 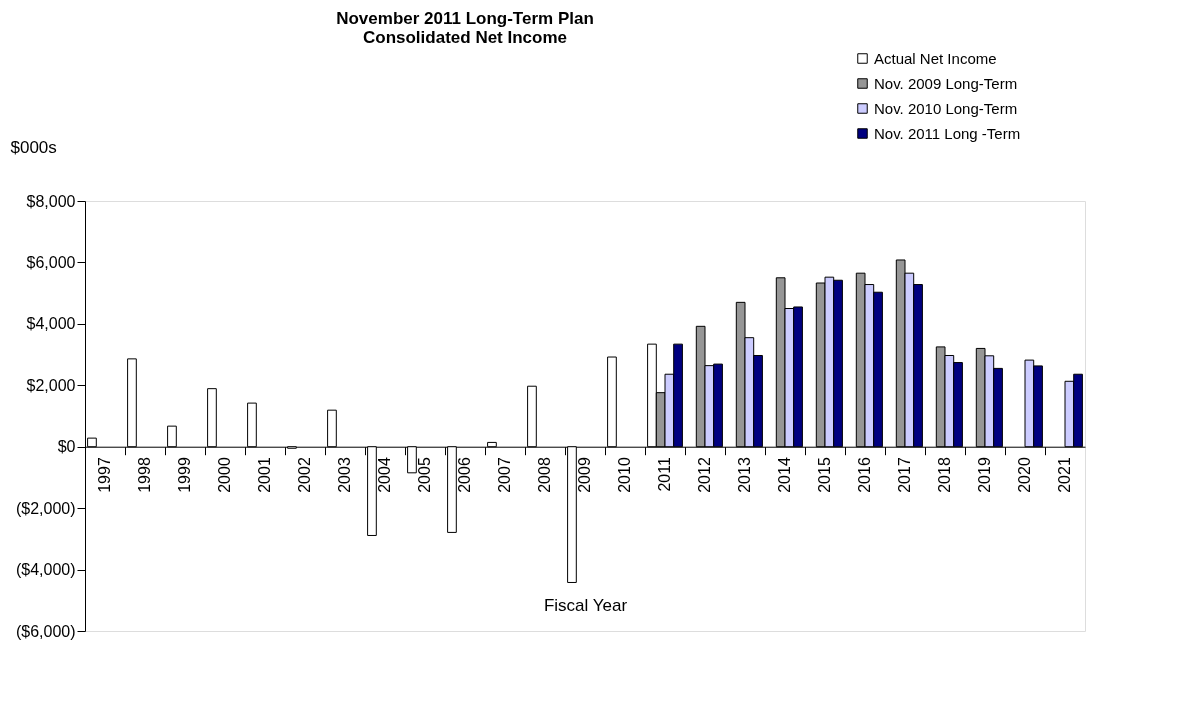 I want to click on x-tick-label: 2015, so click(x=824, y=475).